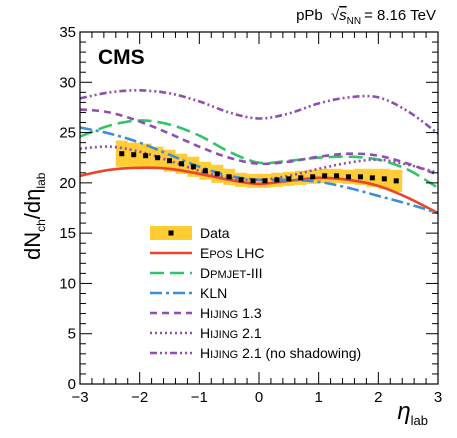 Image resolution: width=457 pixels, height=438 pixels. Describe the element at coordinates (378, 397) in the screenshot. I see `x-tick-label: 2` at that location.